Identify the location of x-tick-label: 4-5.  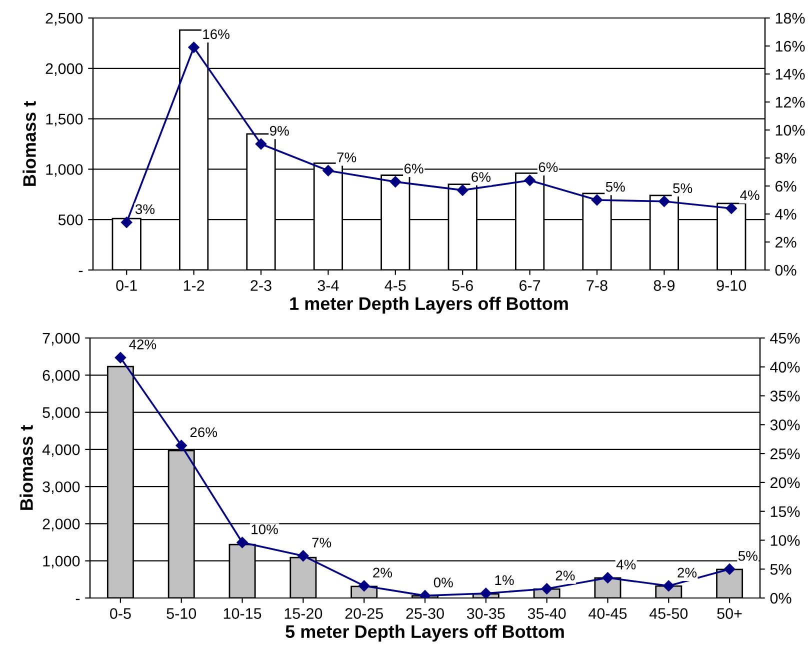
(395, 285).